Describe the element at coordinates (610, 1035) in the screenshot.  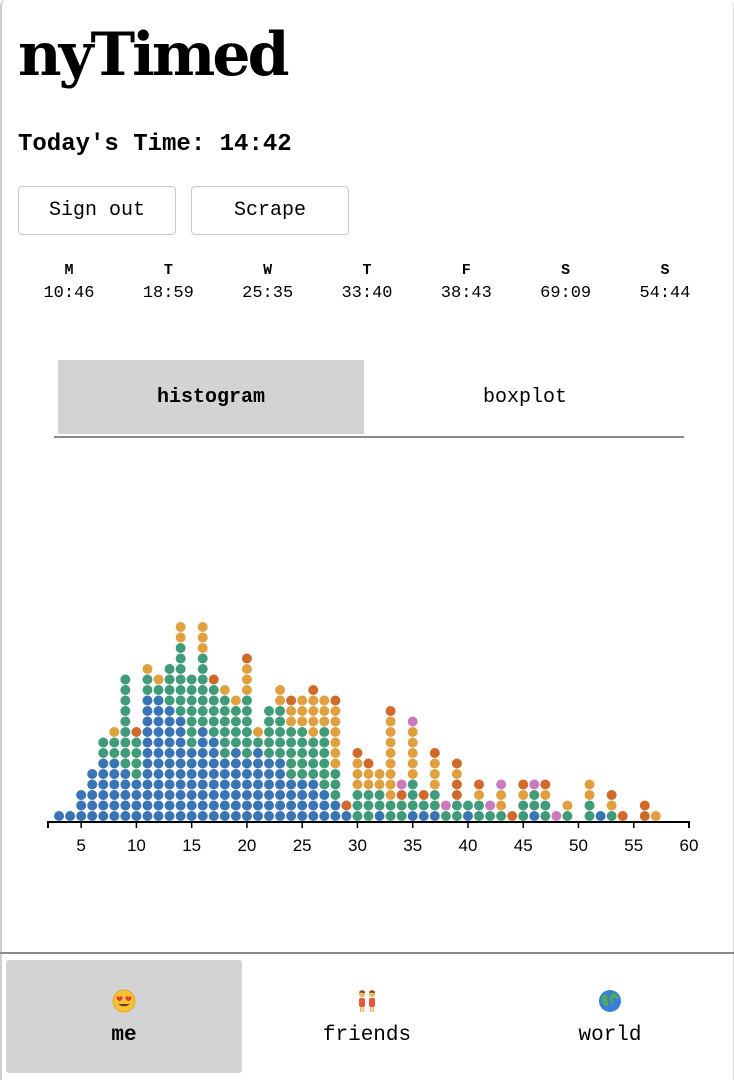
I see `nav-label-world: world` at that location.